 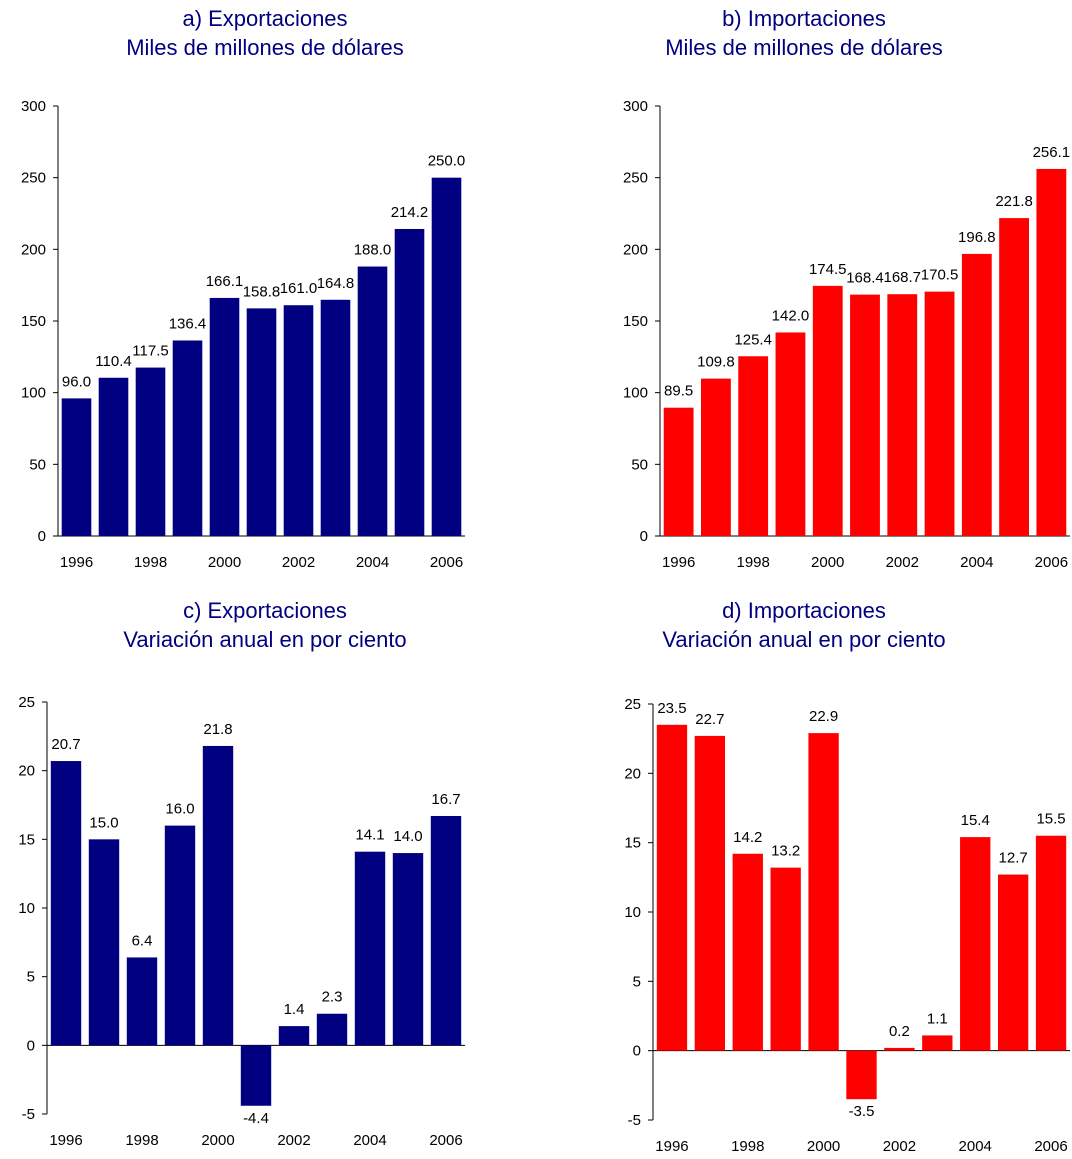 What do you see at coordinates (785, 851) in the screenshot?
I see `data-label: 13.2` at bounding box center [785, 851].